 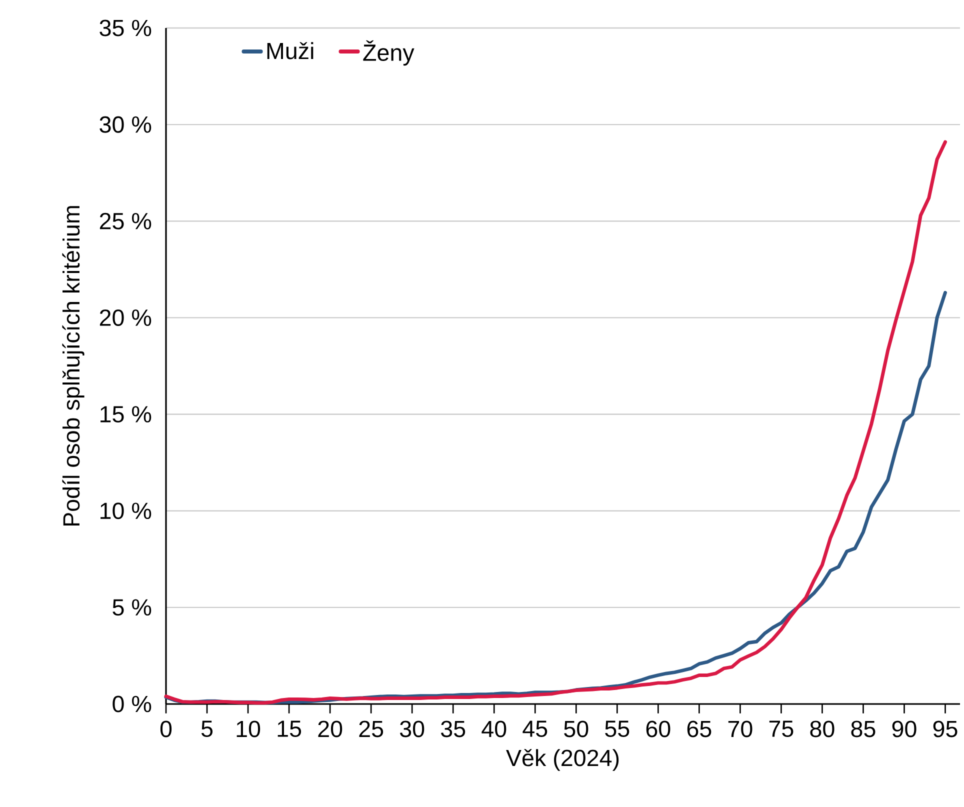 I want to click on x-tick-label: 30, so click(x=412, y=729).